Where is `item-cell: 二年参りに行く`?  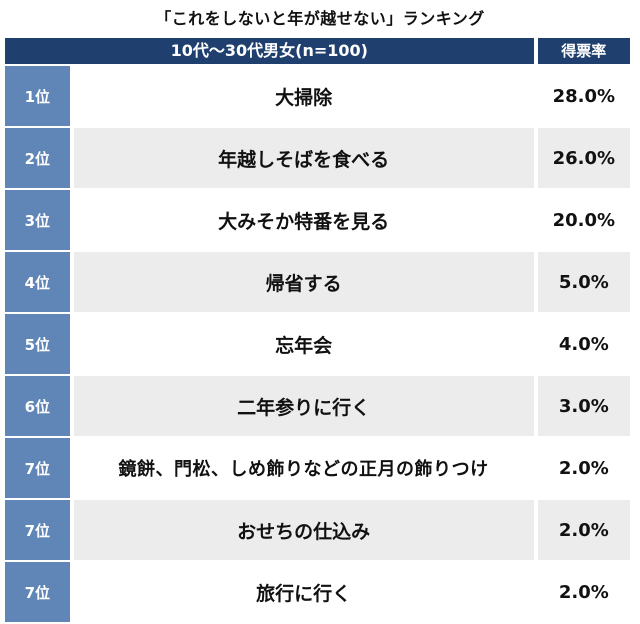
item-cell: 二年参りに行く is located at coordinates (303, 406).